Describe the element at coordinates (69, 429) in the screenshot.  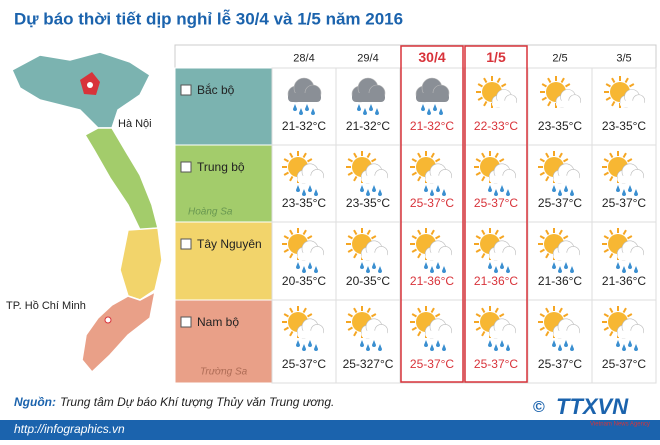
I see `footer-url: http://infographics.vn` at that location.